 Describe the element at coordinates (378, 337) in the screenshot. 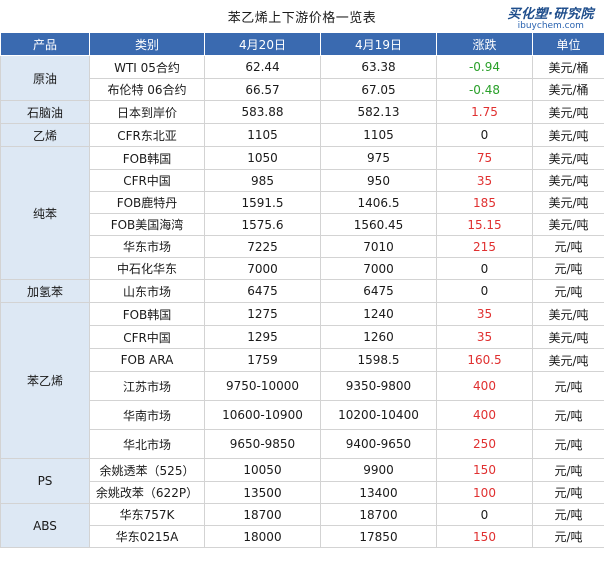

I see `apr19-price-cell: 1260` at that location.